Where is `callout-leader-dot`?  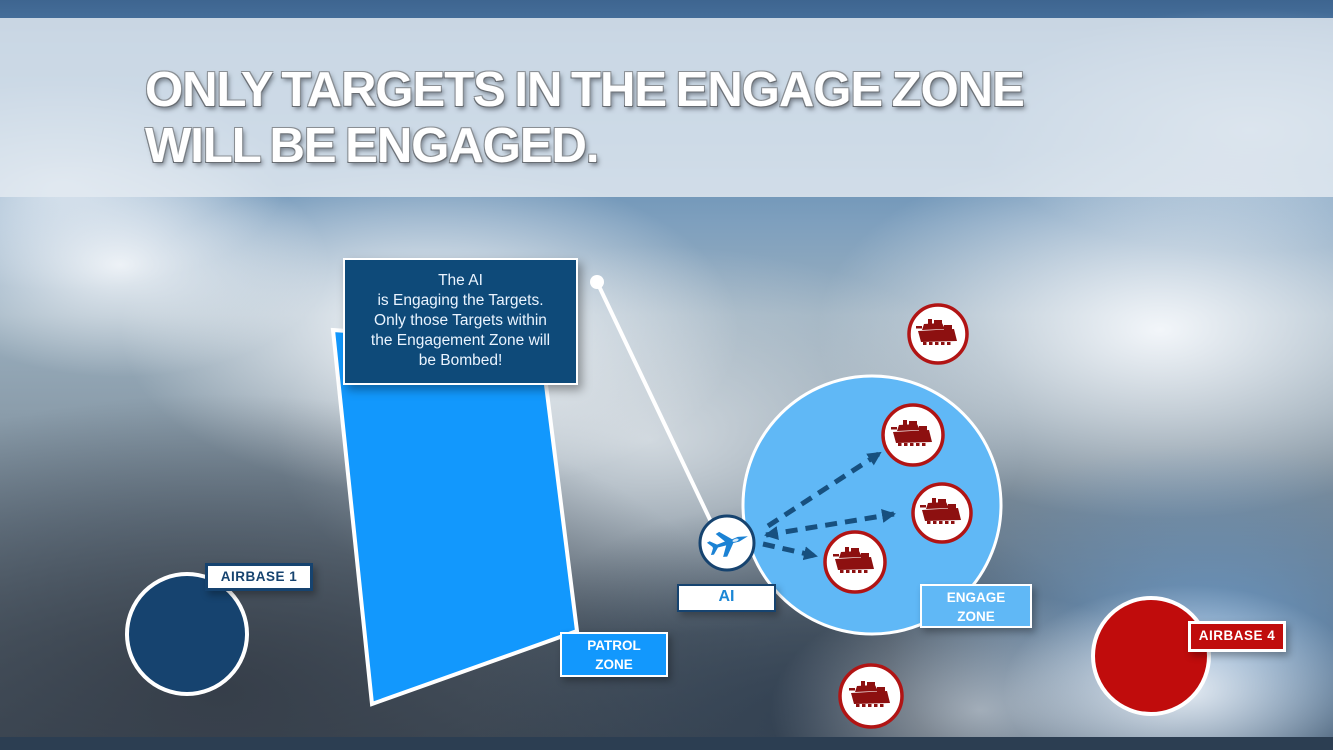 callout-leader-dot is located at coordinates (597, 282).